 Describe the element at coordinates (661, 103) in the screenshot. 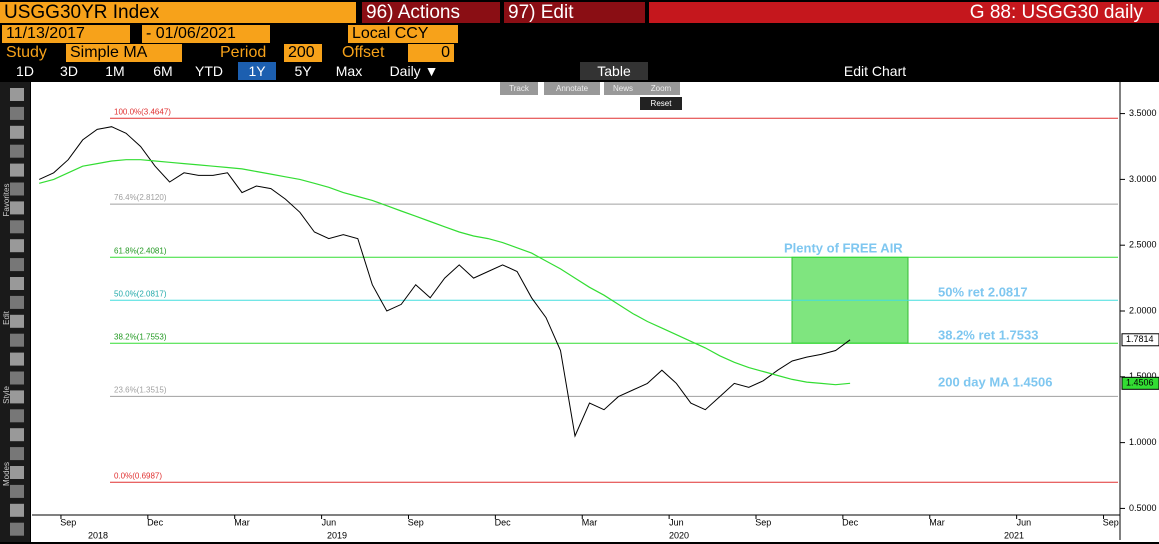

I see `reset-button: Reset` at that location.